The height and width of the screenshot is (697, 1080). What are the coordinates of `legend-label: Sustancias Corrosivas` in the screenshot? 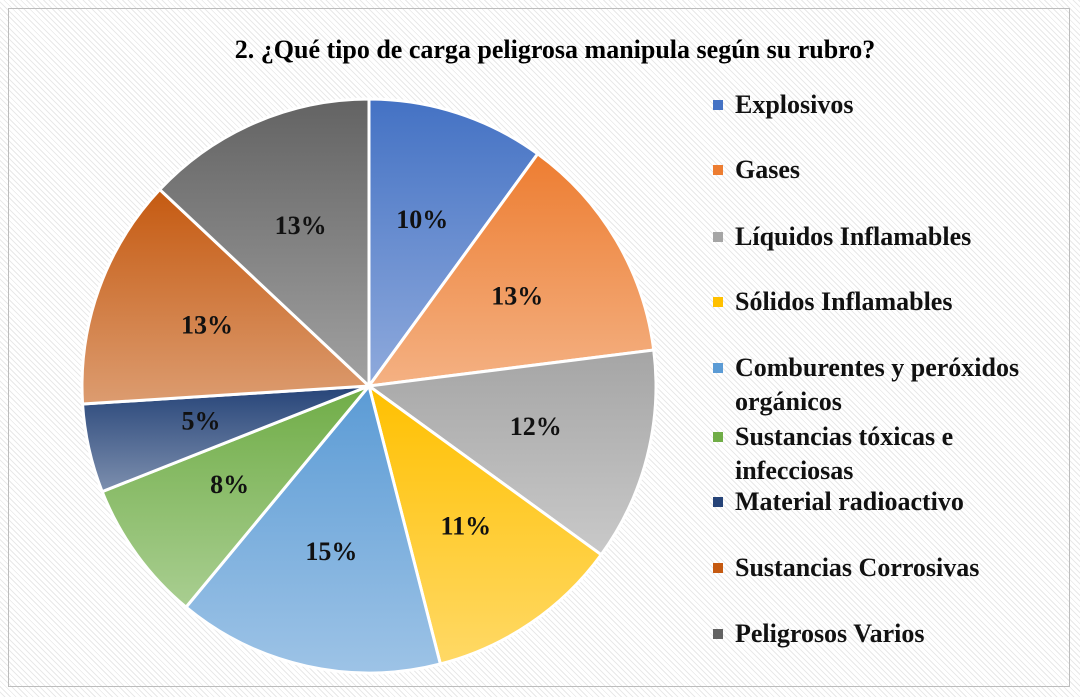 It's located at (857, 567).